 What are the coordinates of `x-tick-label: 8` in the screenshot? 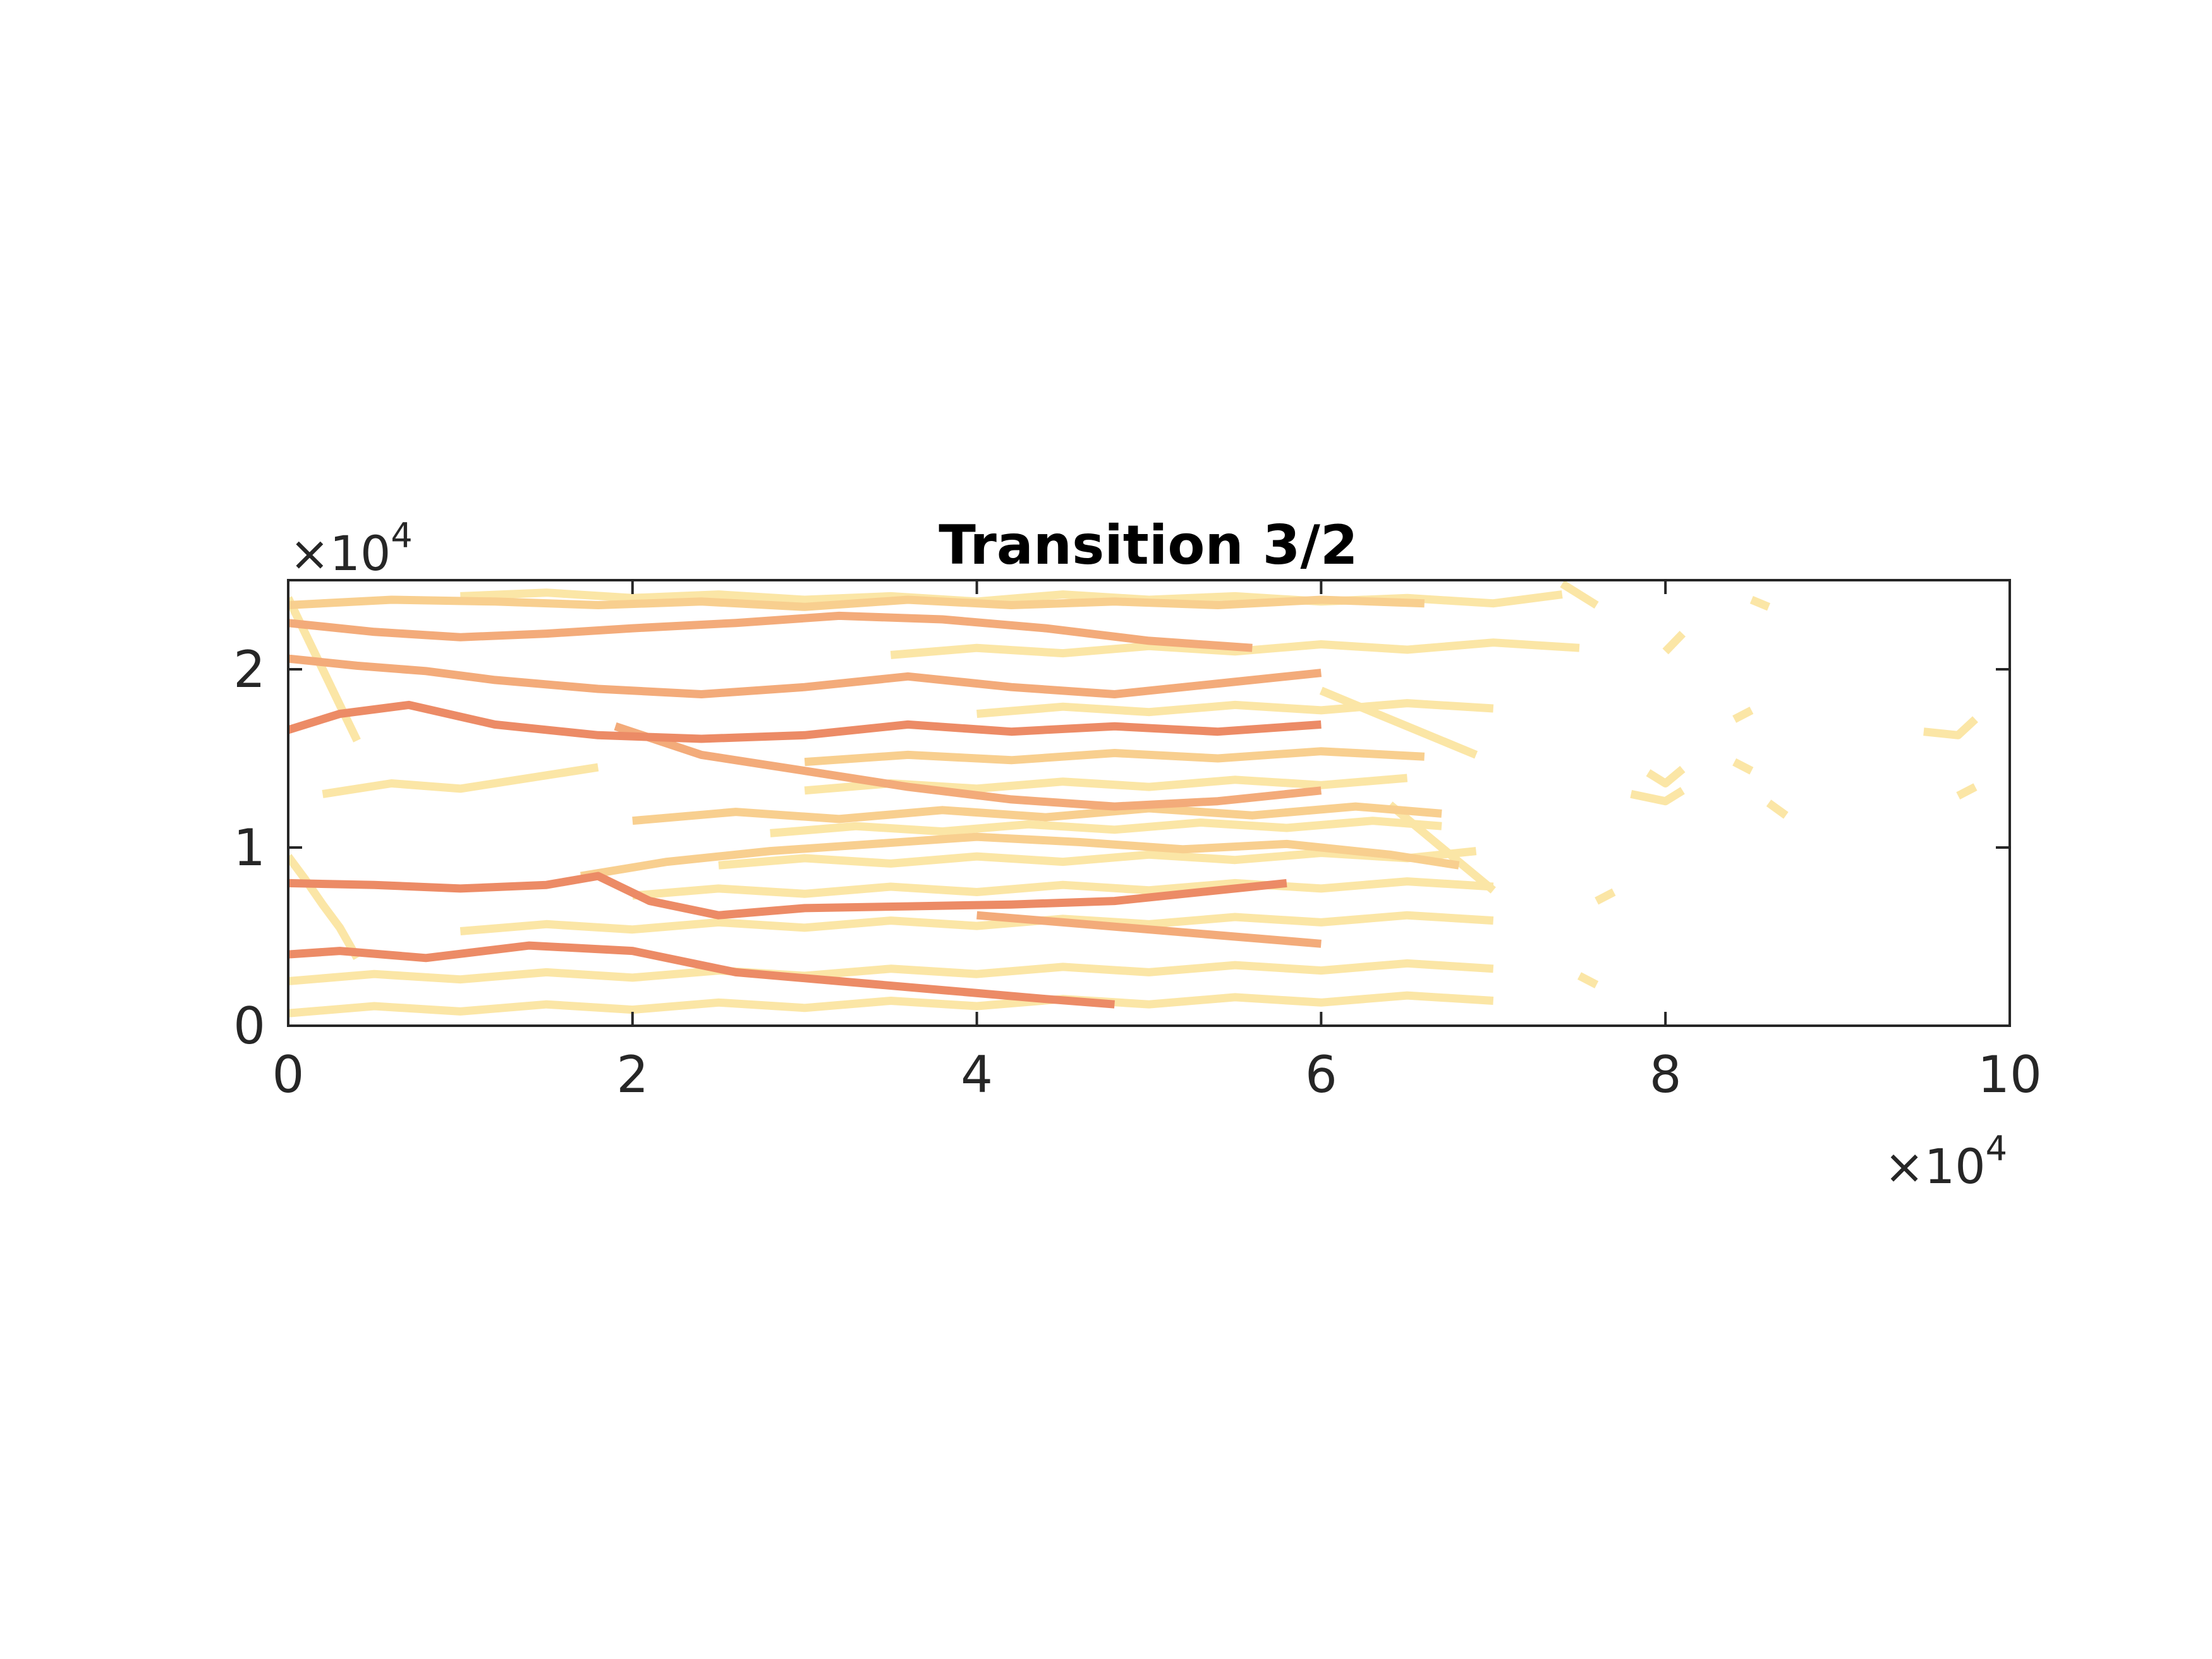 It's located at (1666, 1074).